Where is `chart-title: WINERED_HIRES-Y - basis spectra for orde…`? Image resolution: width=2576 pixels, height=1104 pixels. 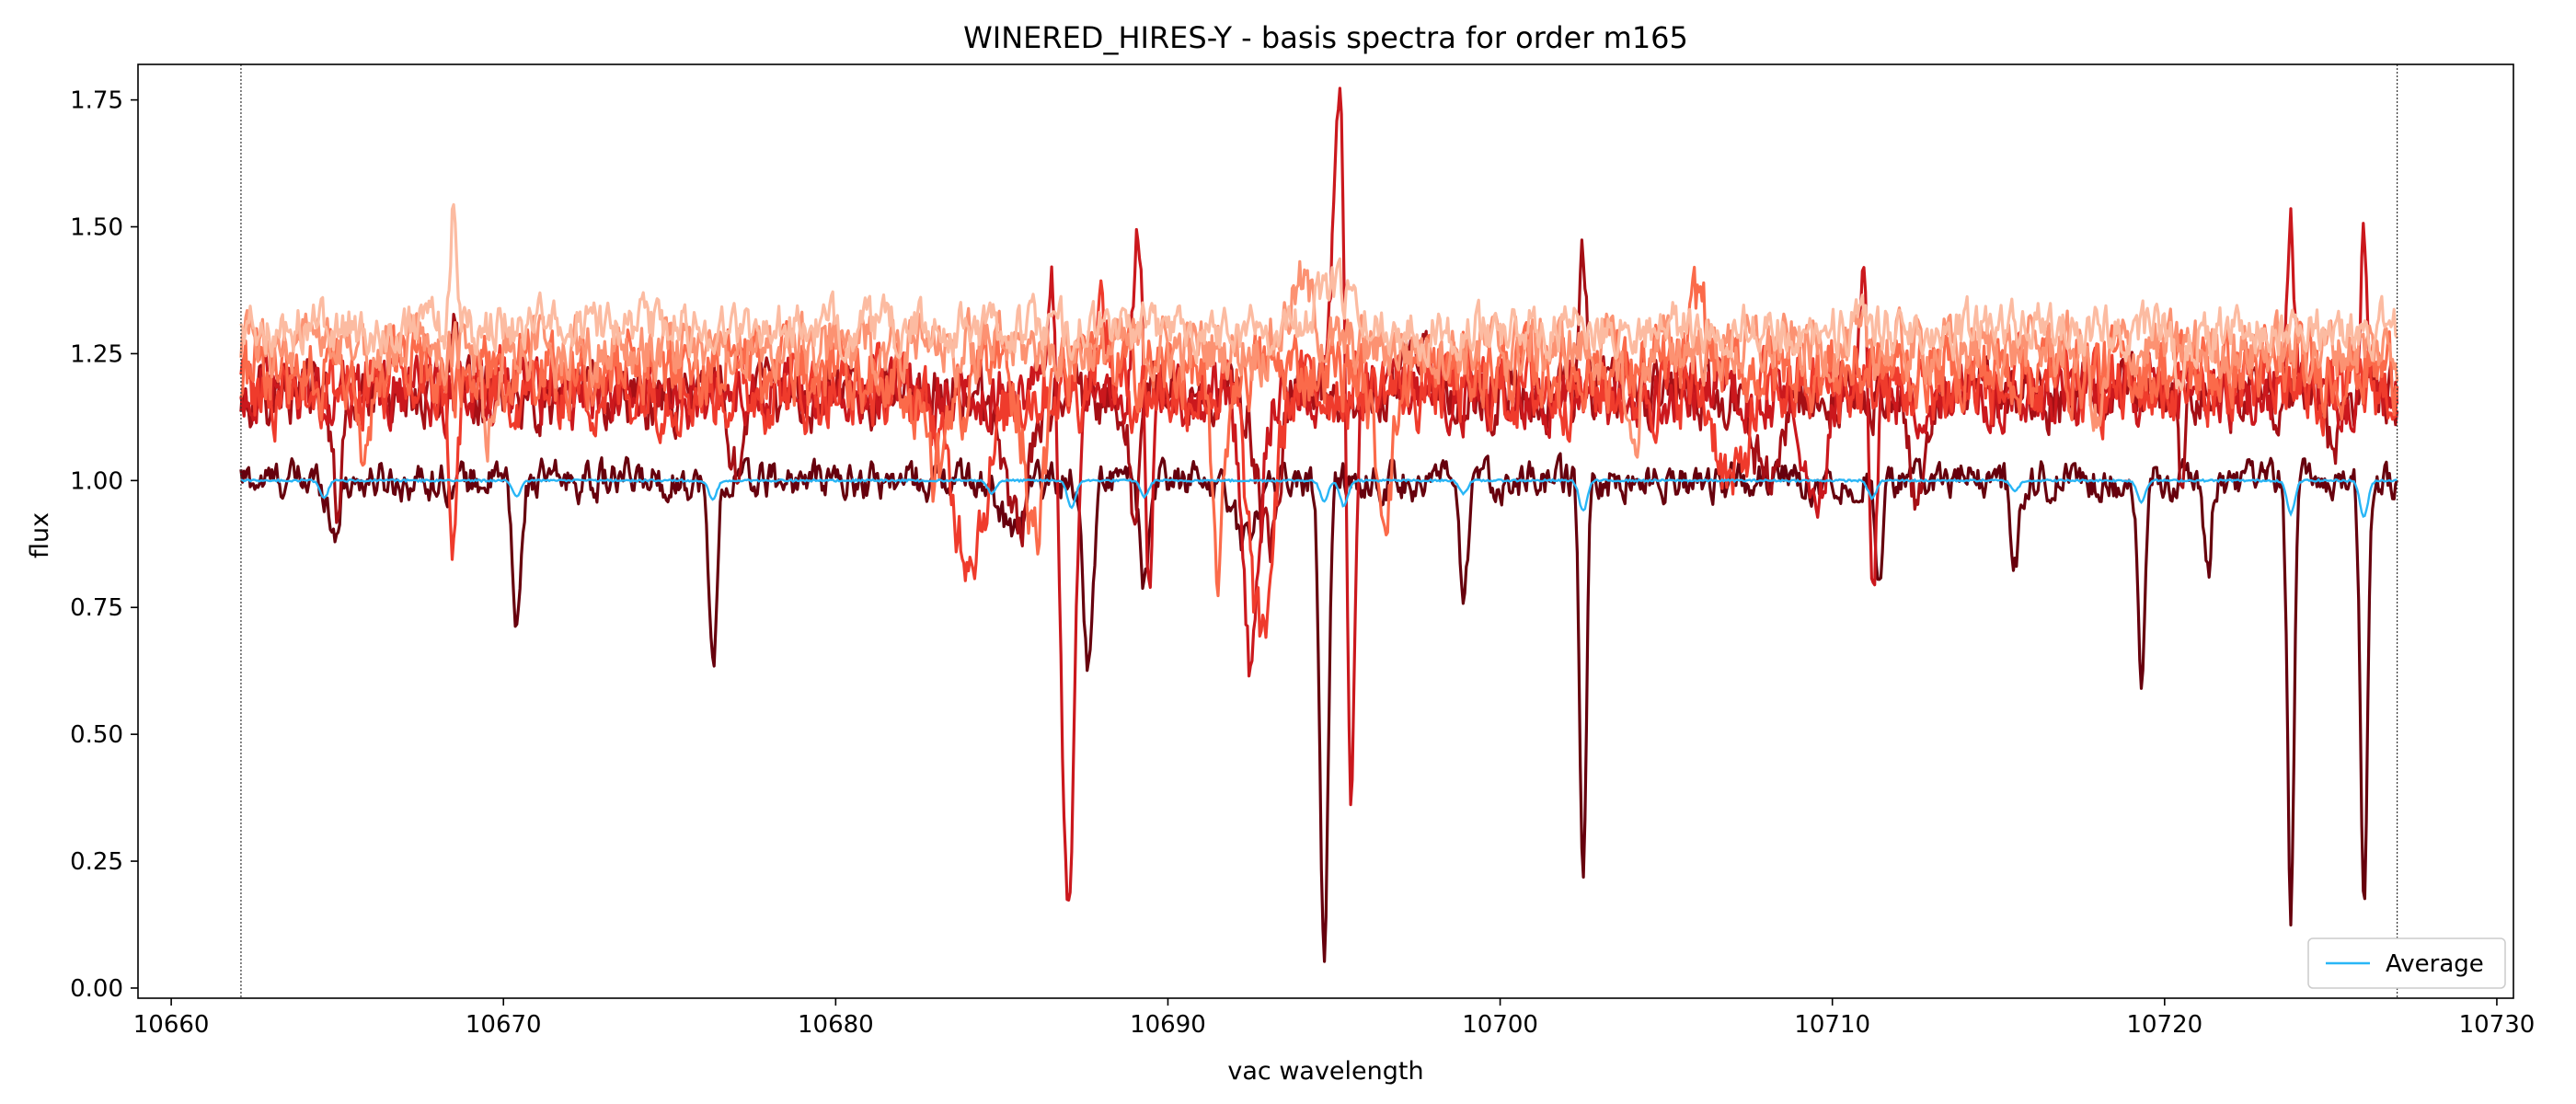
chart-title: WINERED_HIRES-Y - basis spectra for orde… is located at coordinates (1325, 37).